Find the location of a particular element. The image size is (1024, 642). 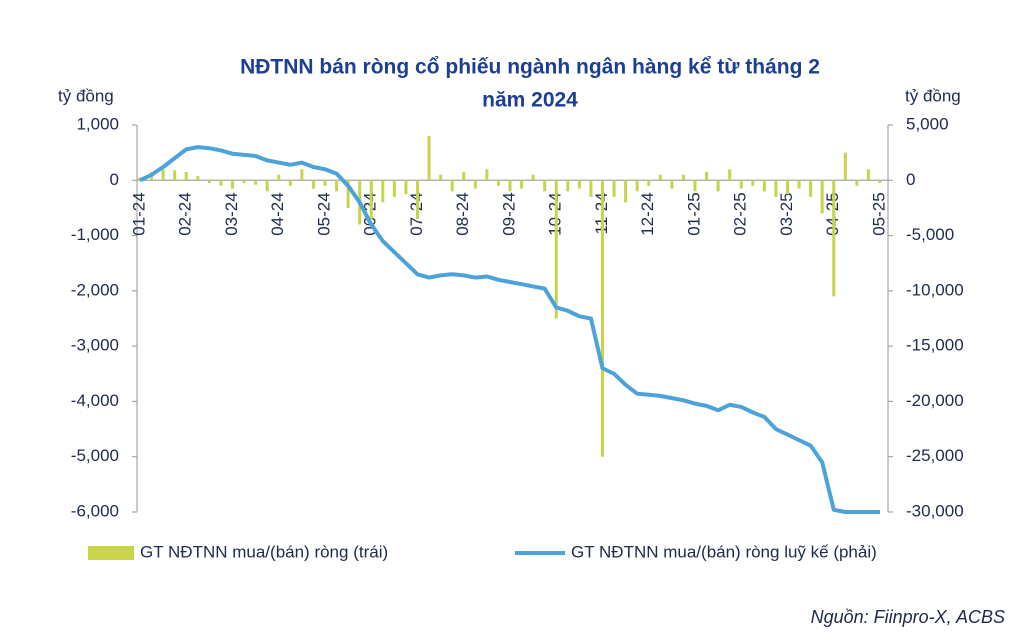

y-tick-label: -6,000 is located at coordinates (95, 510).